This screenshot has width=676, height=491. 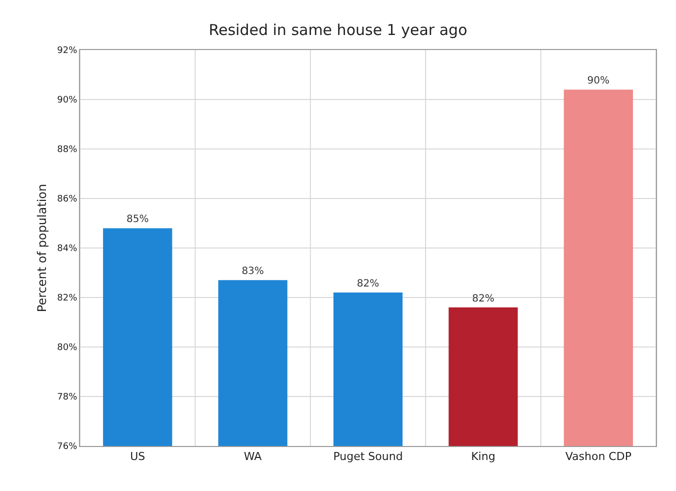 I want to click on y-tick-label: 90%, so click(x=67, y=101).